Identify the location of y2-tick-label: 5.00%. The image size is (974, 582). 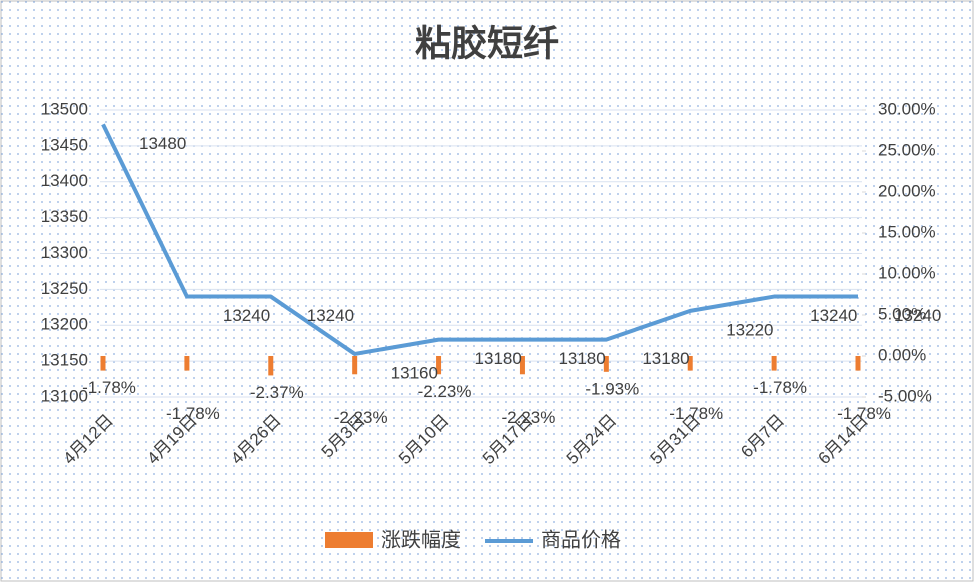
(902, 313).